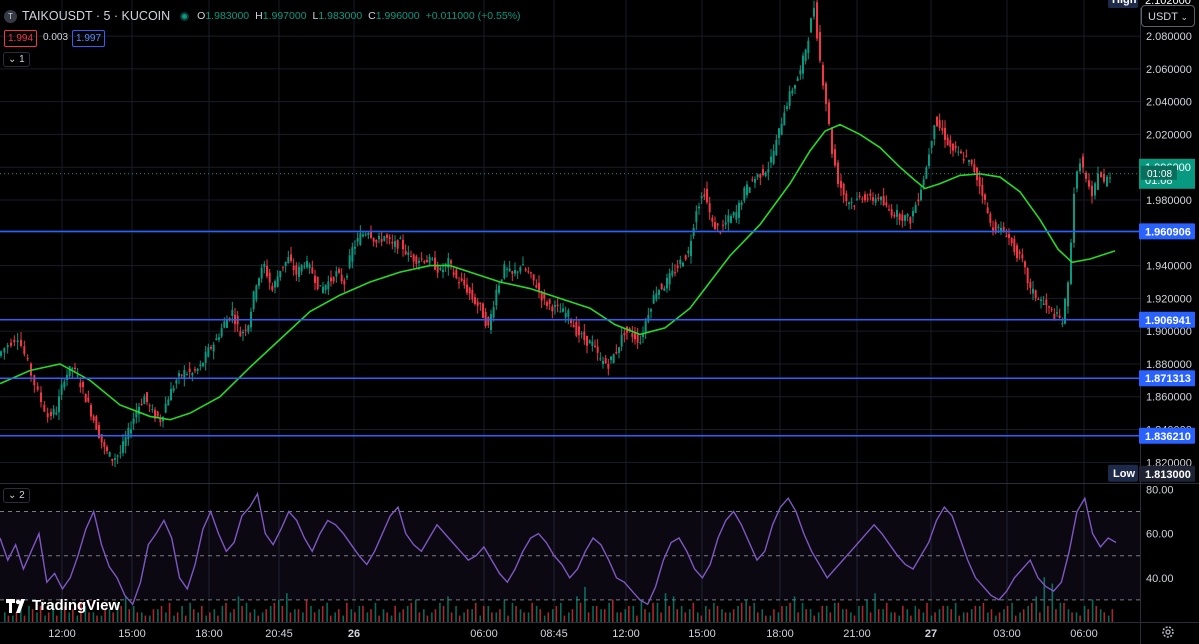  What do you see at coordinates (554, 634) in the screenshot?
I see `time-tick-label: 08:45` at bounding box center [554, 634].